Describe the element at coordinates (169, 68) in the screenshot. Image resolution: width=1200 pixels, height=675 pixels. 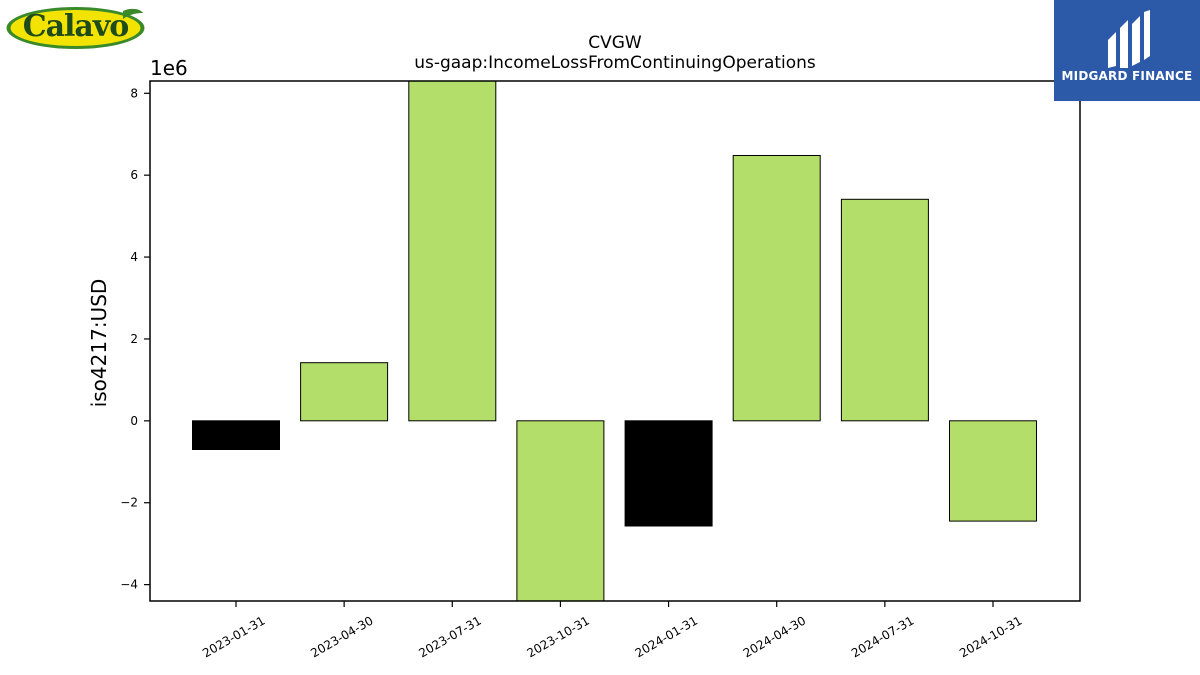
I see `y-scale-label: 1e6` at that location.